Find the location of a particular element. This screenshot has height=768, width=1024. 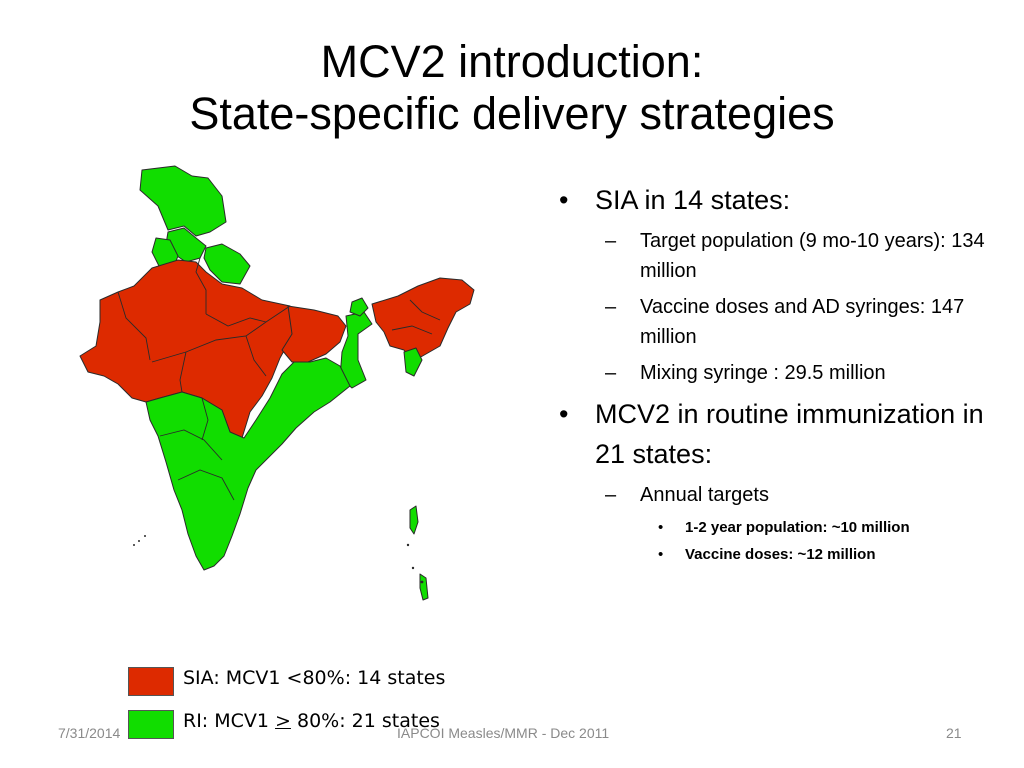

legend-ri-symbol: > is located at coordinates (283, 721).